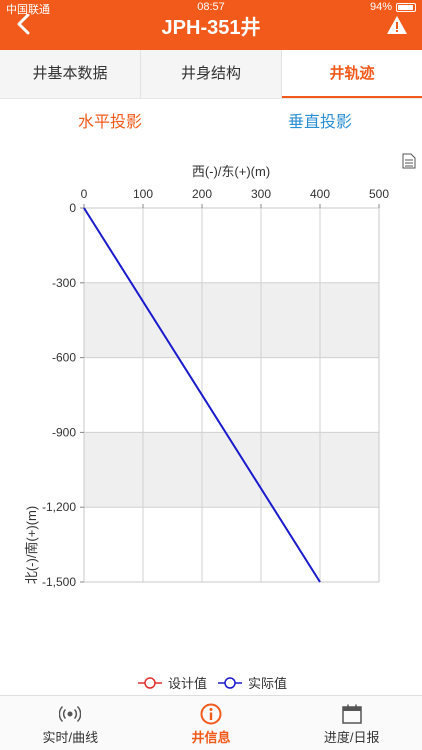 This screenshot has height=750, width=422. What do you see at coordinates (59, 507) in the screenshot?
I see `y-tick-label: -1,200` at bounding box center [59, 507].